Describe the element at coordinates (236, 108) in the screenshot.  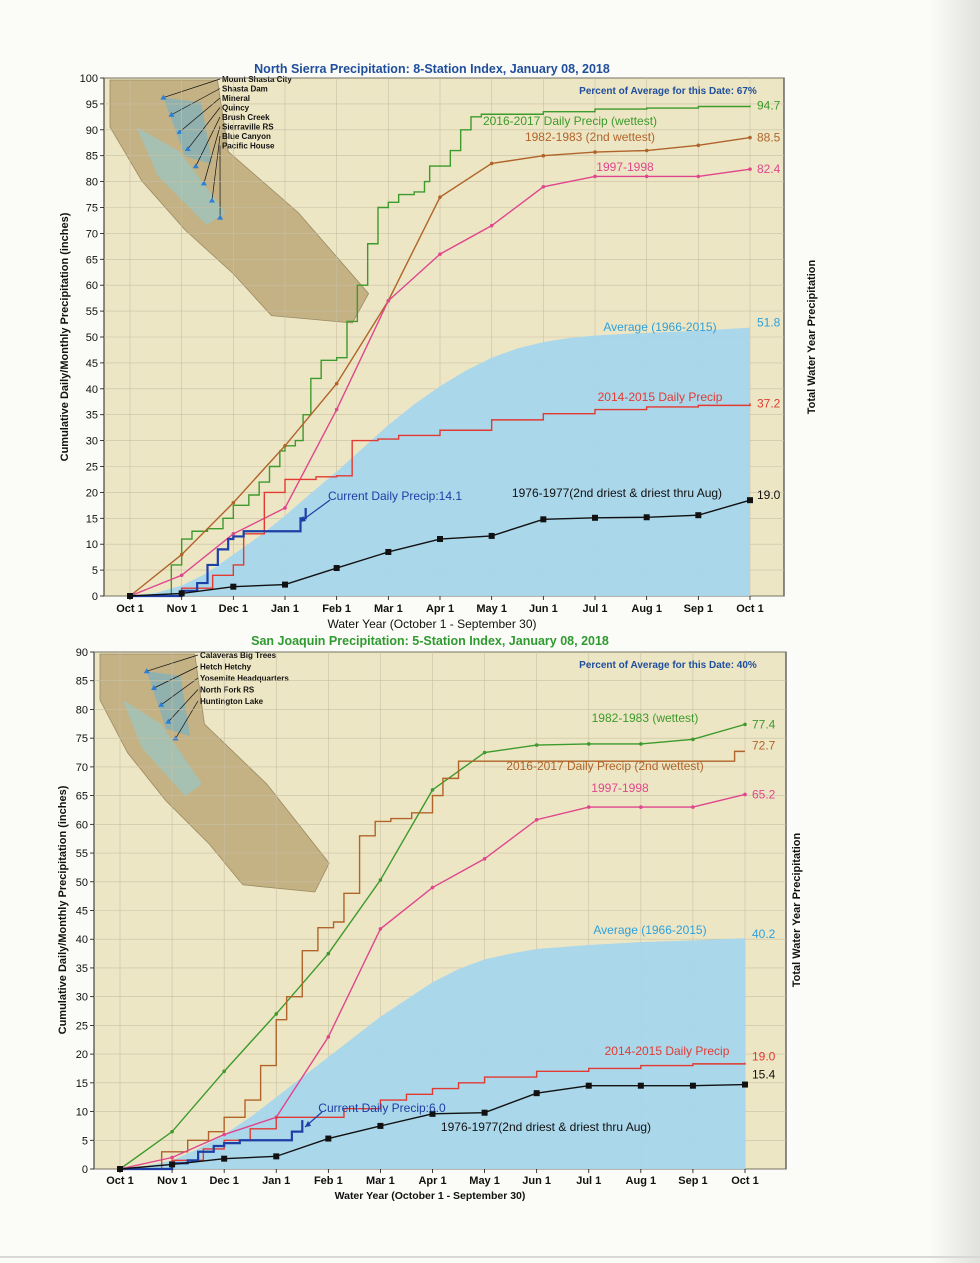
I see `map-station-label: Quincy` at that location.